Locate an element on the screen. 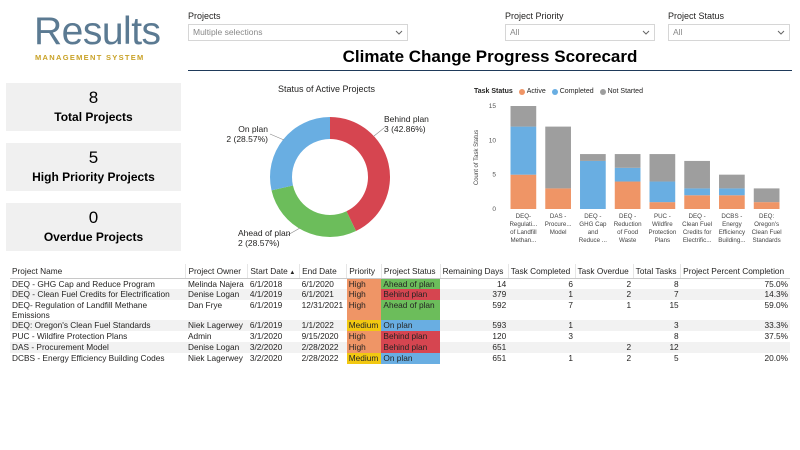 This screenshot has height=450, width=800. projects-filter-dropdown: Multiple selections is located at coordinates (298, 32).